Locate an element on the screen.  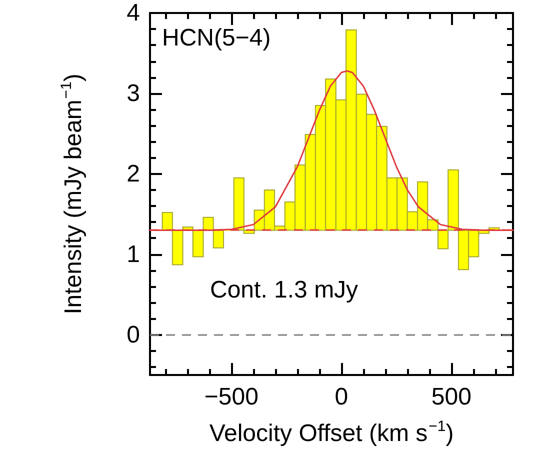
annotation: Cont. 1.3 mJy is located at coordinates (284, 290).